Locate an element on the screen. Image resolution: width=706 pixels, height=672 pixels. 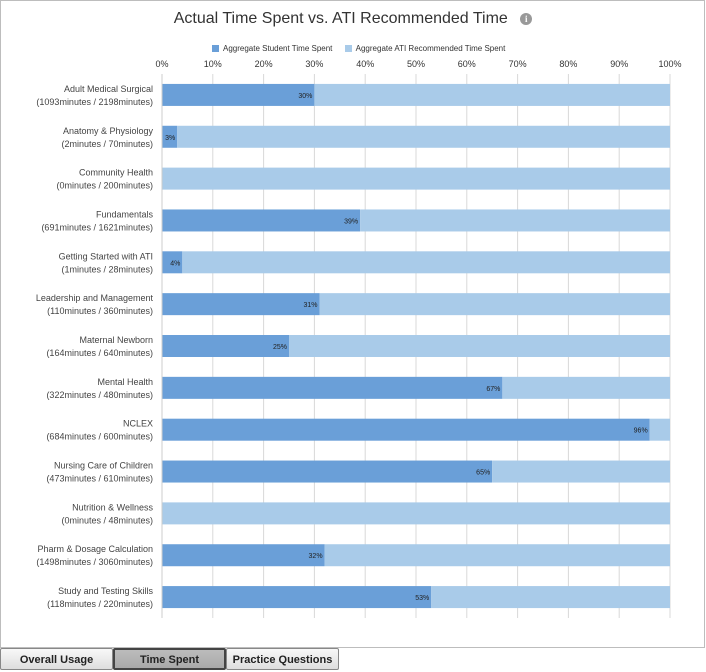
category-detail-label: (2minutes / 70minutes) is located at coordinates (107, 144).